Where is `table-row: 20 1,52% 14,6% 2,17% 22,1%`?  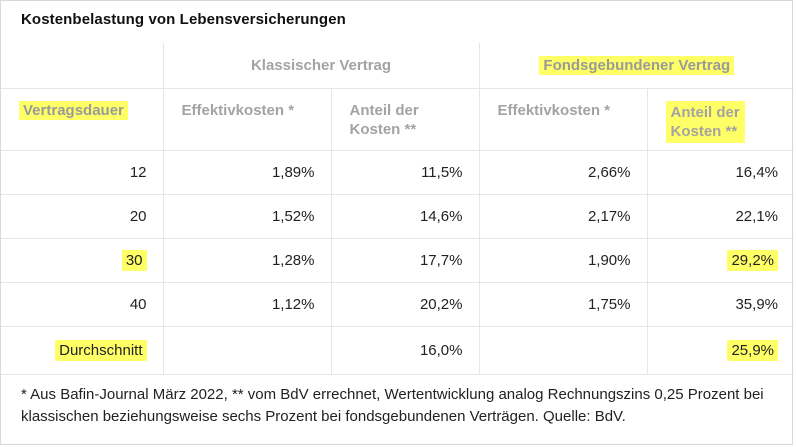 table-row: 20 1,52% 14,6% 2,17% 22,1% is located at coordinates (398, 216).